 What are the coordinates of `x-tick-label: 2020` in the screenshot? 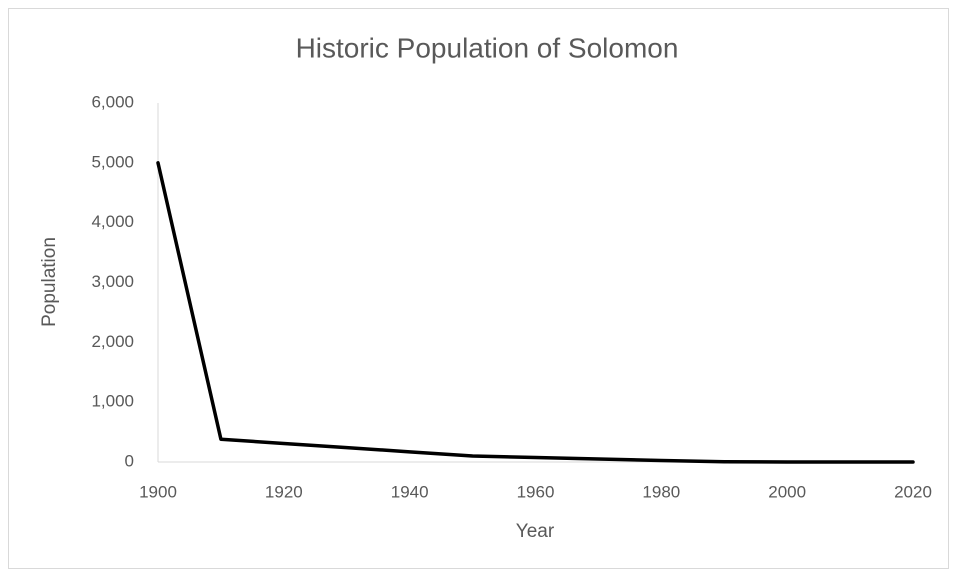 It's located at (913, 491).